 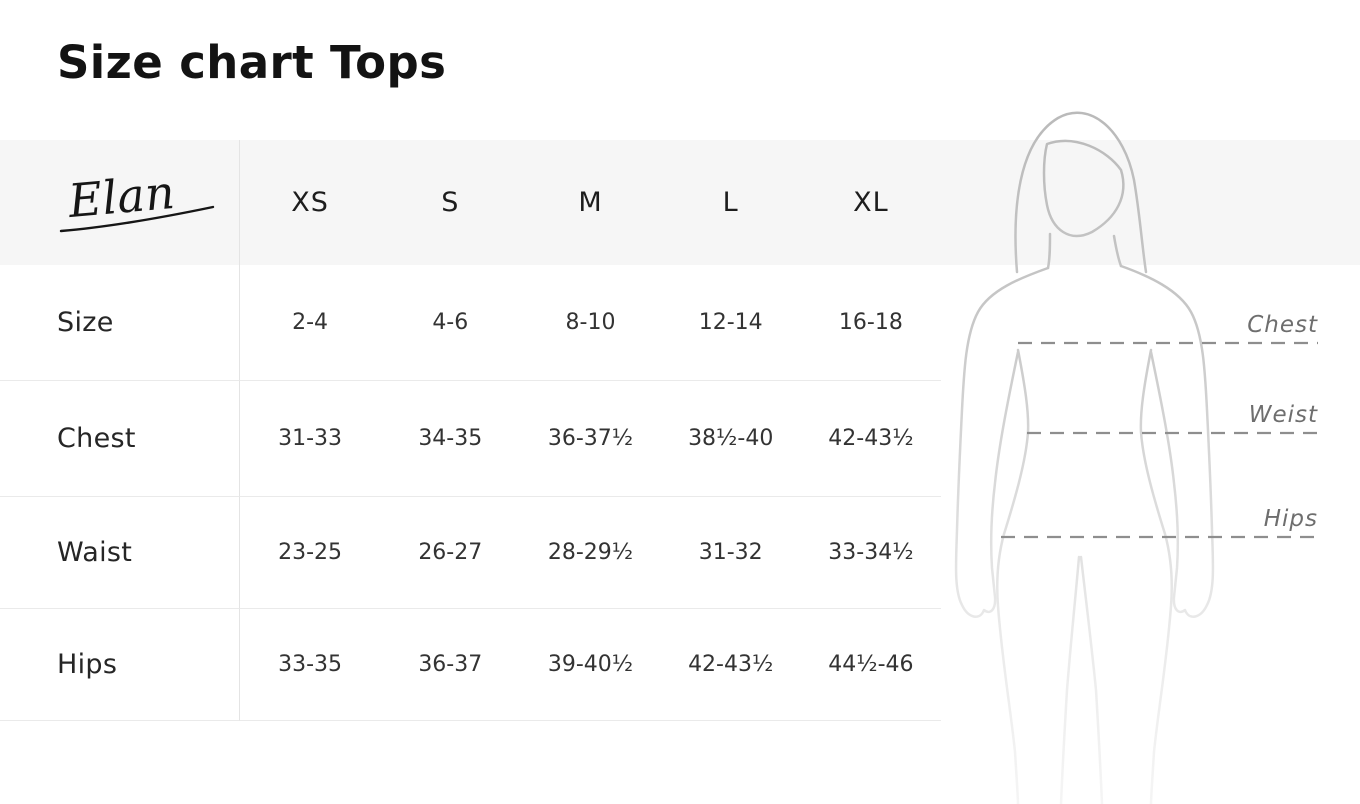 I want to click on hips-xs-value: 33-35, so click(x=310, y=665).